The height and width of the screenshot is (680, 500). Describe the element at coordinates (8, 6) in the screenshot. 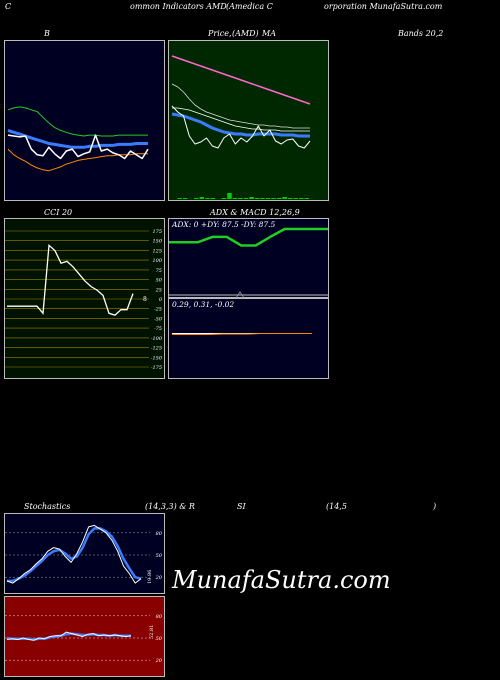

I see `header-left: C` at that location.